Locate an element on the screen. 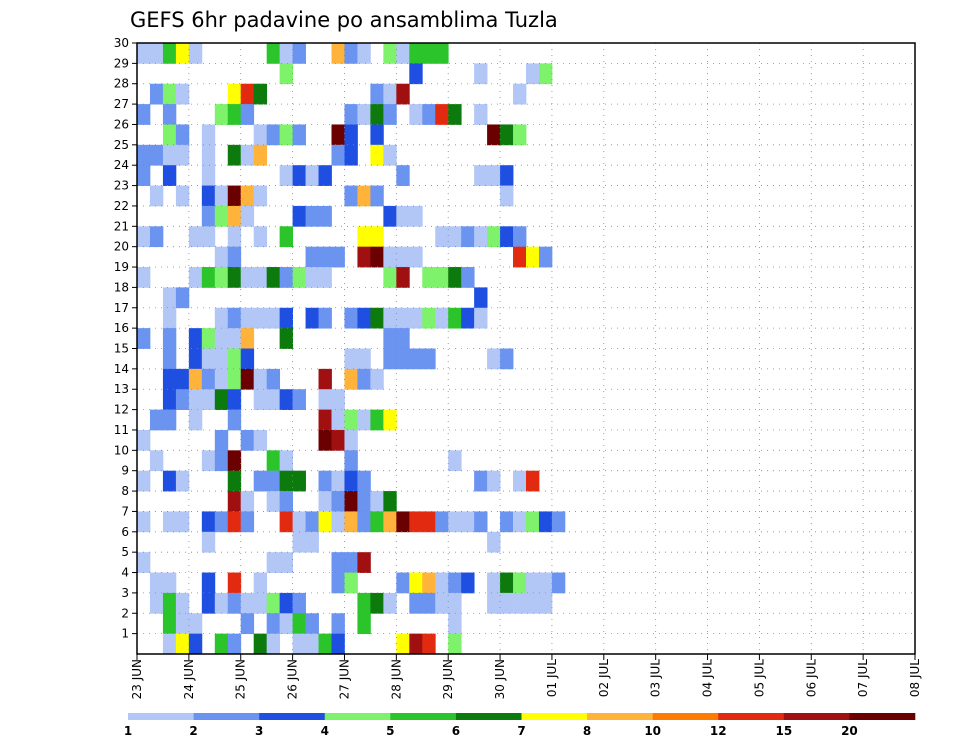  y-tick-label: 22 is located at coordinates (121, 206).